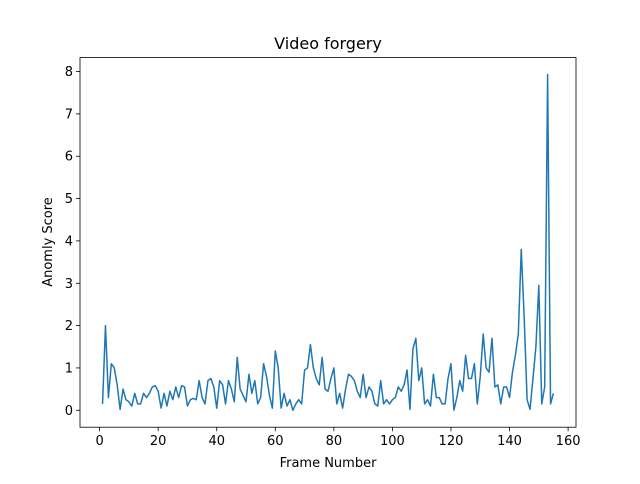  Describe the element at coordinates (69, 411) in the screenshot. I see `y-tick-label: 0` at that location.